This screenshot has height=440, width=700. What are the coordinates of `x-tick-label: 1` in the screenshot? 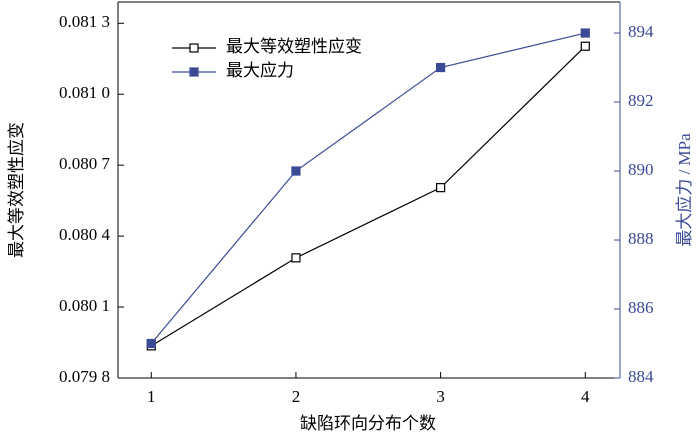 It's located at (151, 396).